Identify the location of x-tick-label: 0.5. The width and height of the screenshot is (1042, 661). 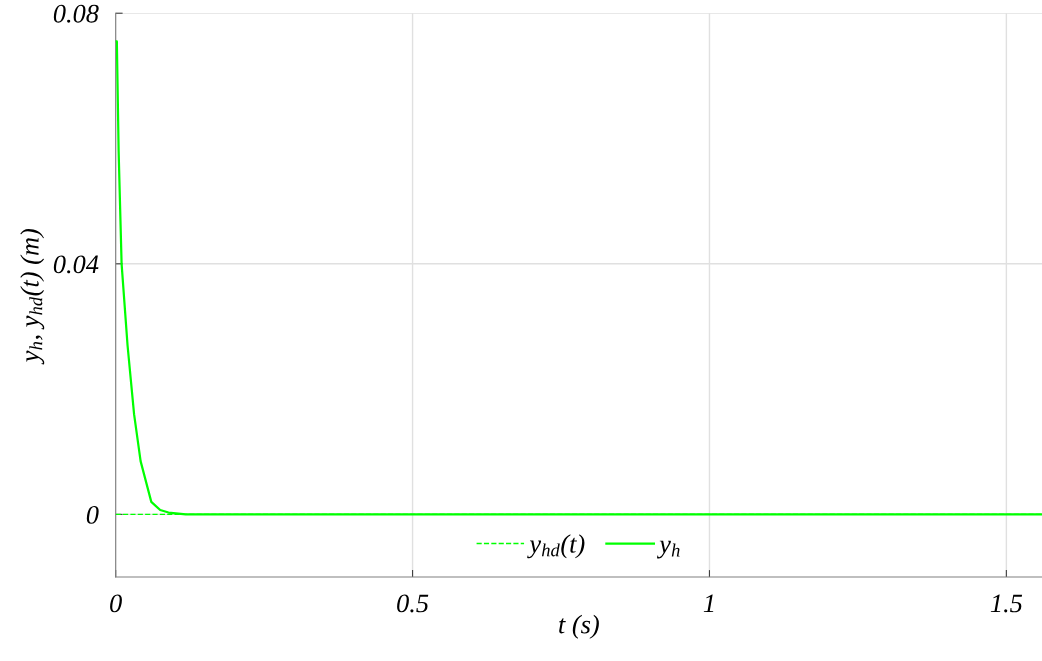
(413, 603).